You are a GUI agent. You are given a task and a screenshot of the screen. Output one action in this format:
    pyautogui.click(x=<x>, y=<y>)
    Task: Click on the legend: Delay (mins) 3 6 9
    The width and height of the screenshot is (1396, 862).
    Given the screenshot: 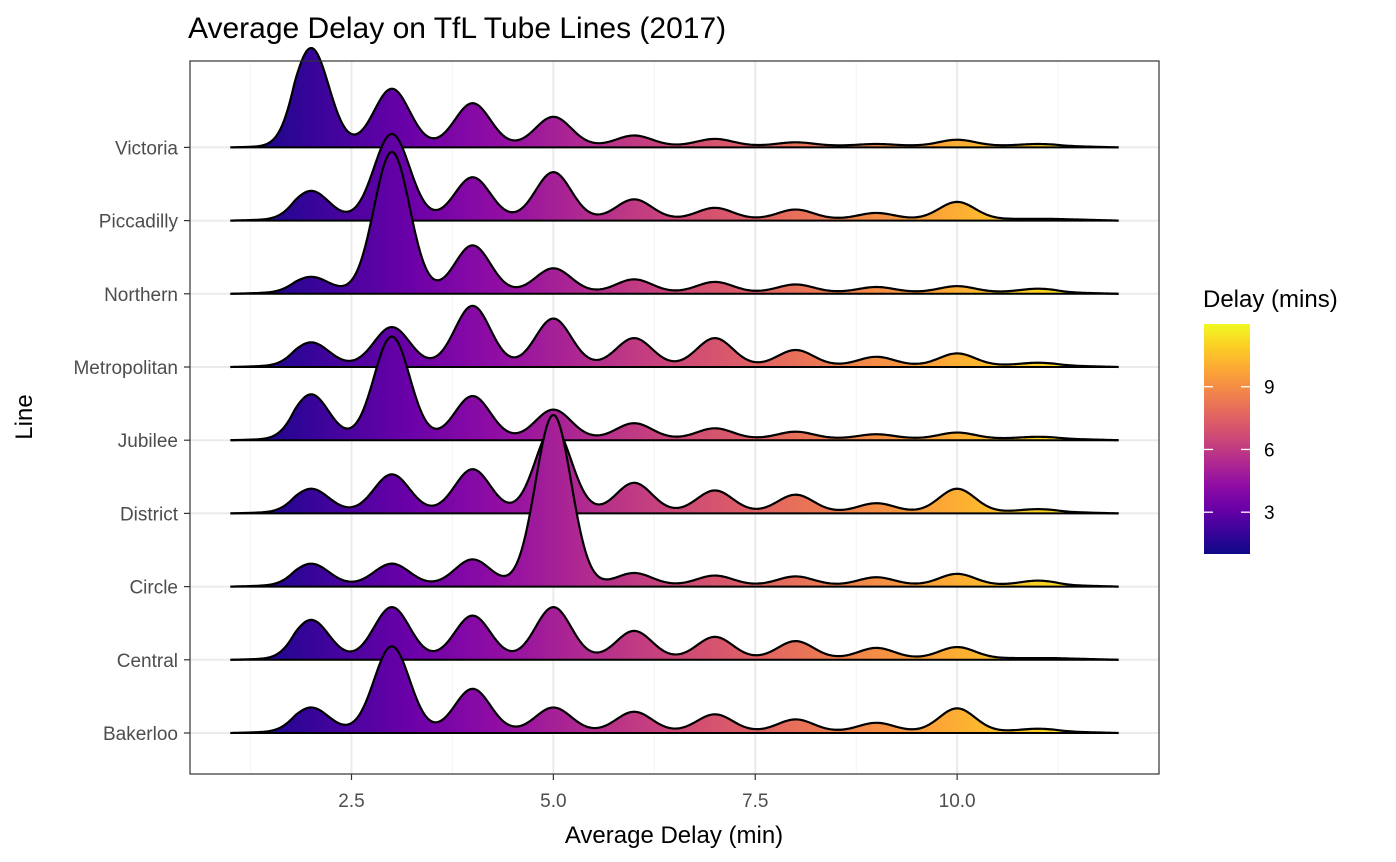 What is the action you would take?
    pyautogui.click(x=1270, y=420)
    